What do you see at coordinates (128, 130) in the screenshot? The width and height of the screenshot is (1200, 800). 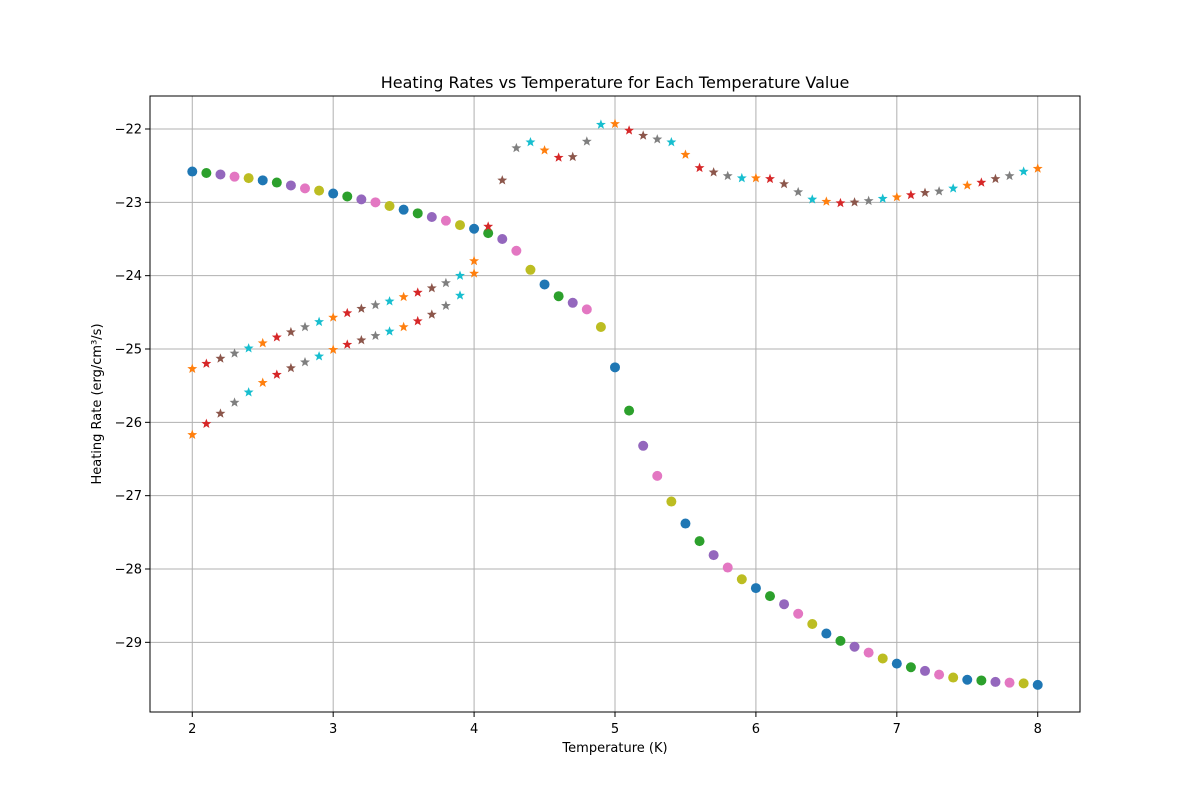 I see `y-tick-label: −22` at bounding box center [128, 130].